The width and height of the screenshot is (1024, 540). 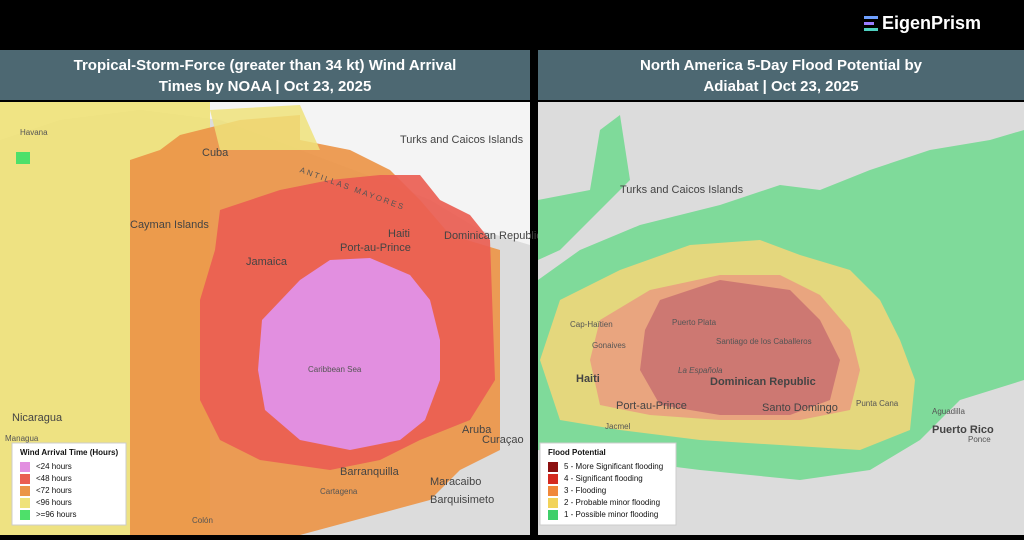 I want to click on place-label: Ponce, so click(x=979, y=439).